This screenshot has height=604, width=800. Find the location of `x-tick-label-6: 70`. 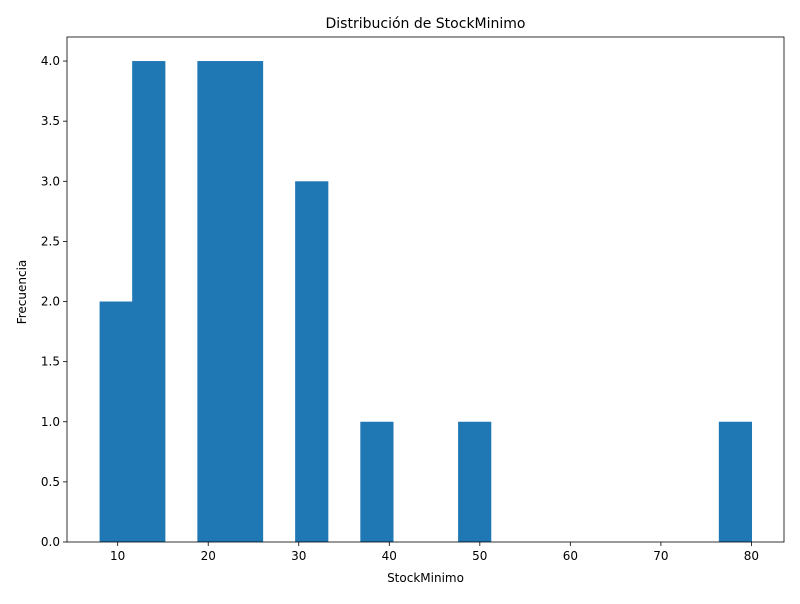

x-tick-label-6: 70 is located at coordinates (660, 556).